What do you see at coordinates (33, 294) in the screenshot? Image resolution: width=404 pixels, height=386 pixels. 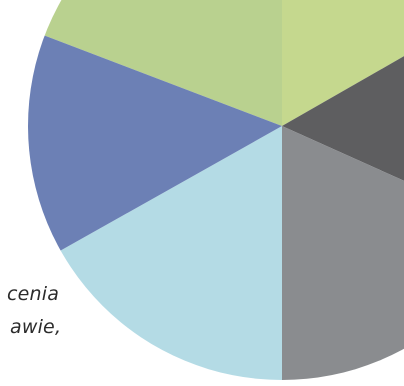 I see `cut-off-text-line-1: cenia` at bounding box center [33, 294].